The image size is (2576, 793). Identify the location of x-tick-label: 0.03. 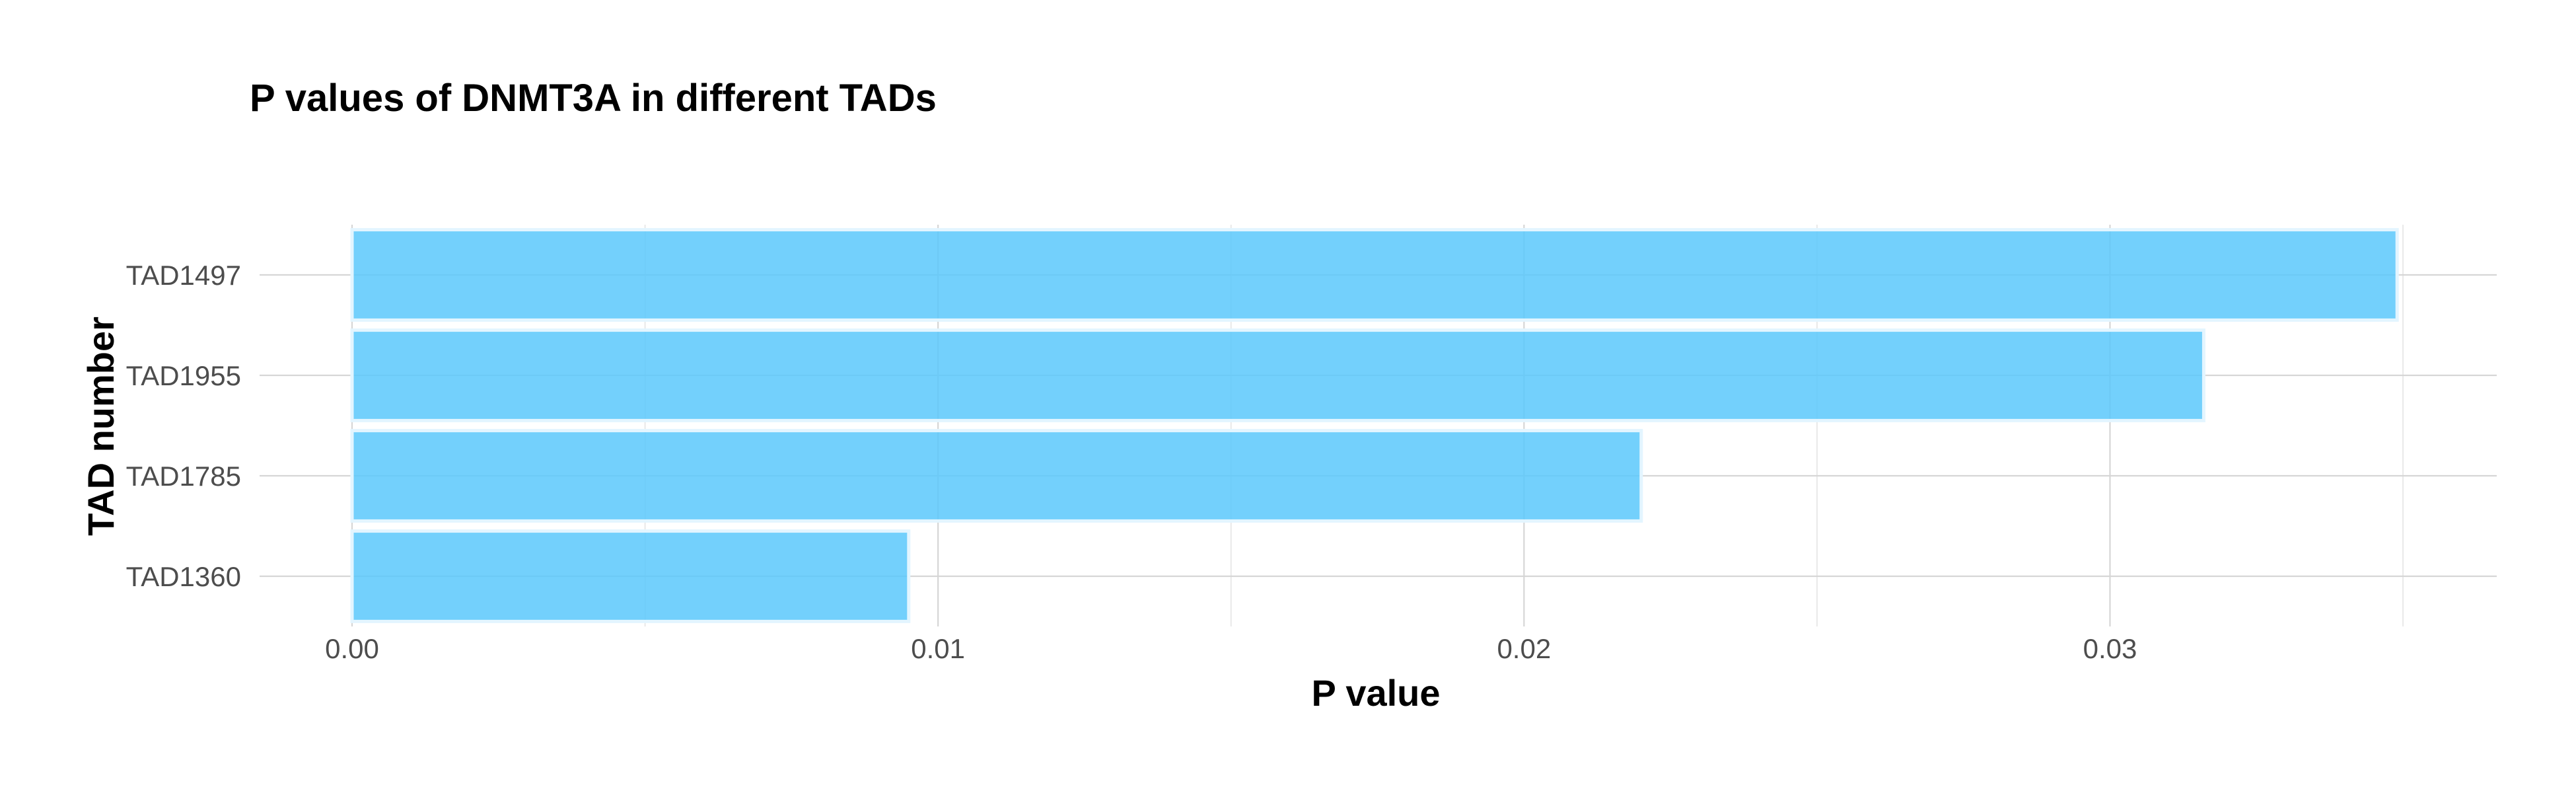
(2110, 649).